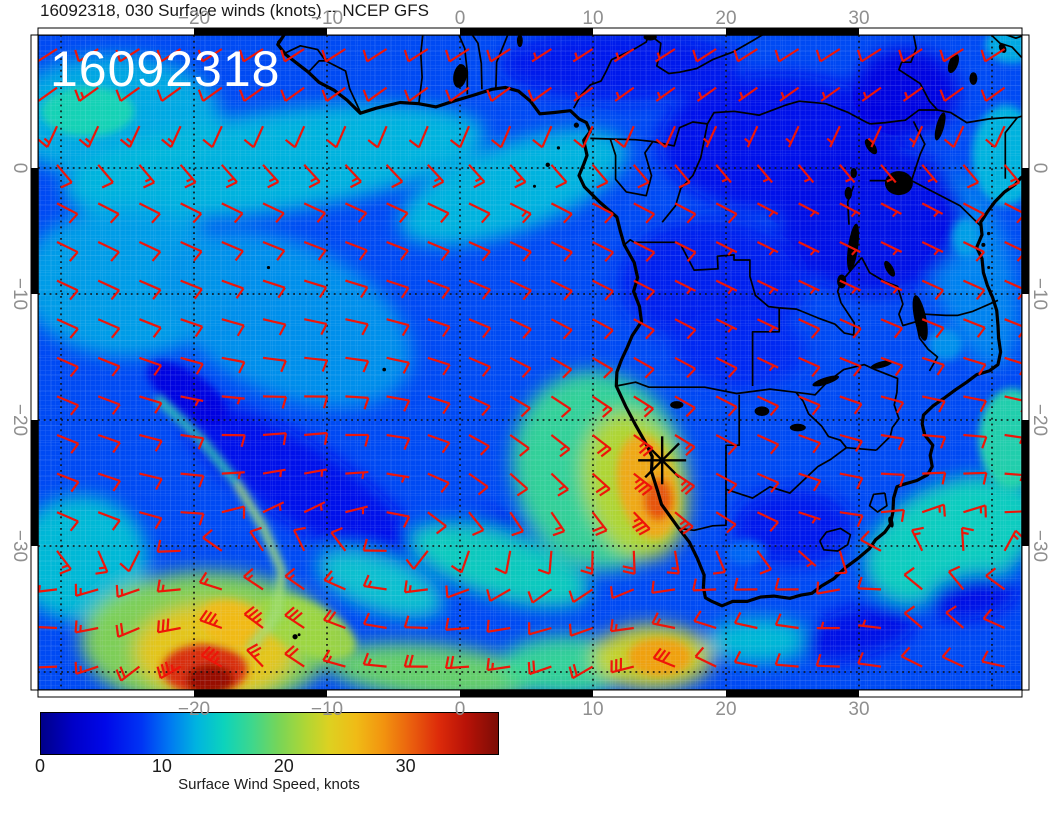 The height and width of the screenshot is (816, 1056). I want to click on y-tick-label-right: −10, so click(1039, 294).